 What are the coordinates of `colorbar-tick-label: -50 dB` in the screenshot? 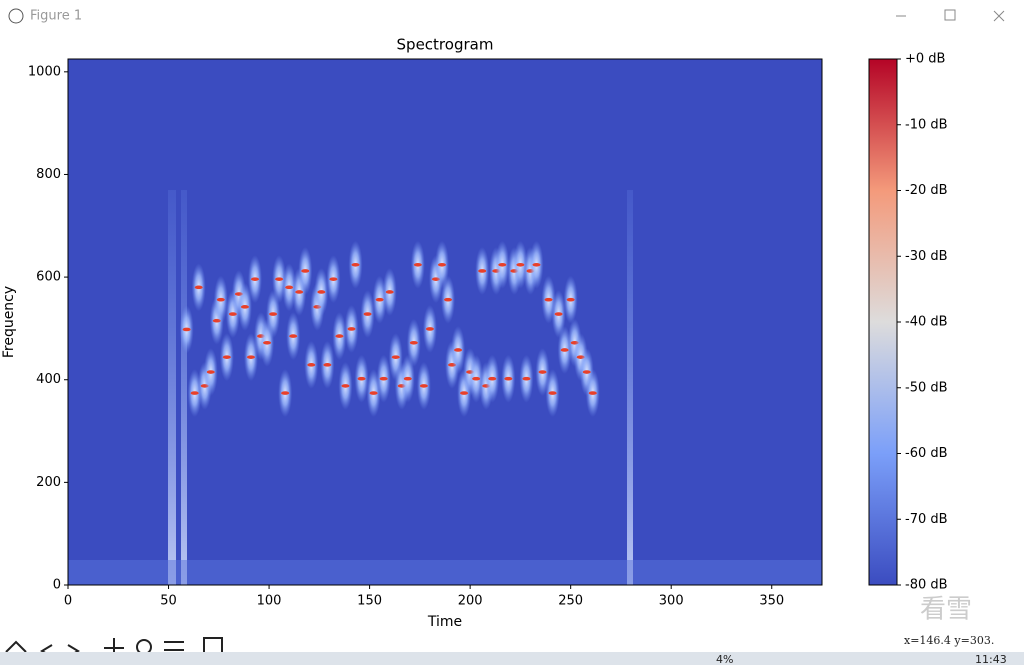 It's located at (926, 387).